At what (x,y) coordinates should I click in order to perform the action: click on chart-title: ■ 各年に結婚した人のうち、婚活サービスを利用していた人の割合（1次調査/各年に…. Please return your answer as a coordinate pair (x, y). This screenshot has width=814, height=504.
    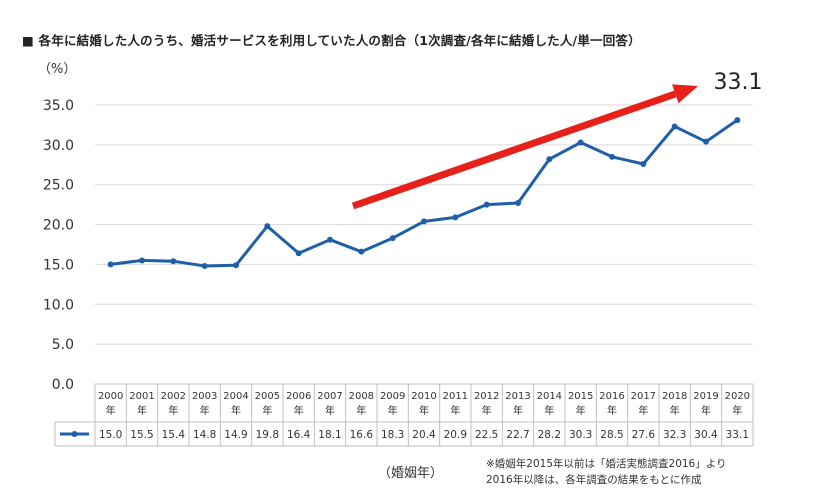
    Looking at the image, I should click on (331, 40).